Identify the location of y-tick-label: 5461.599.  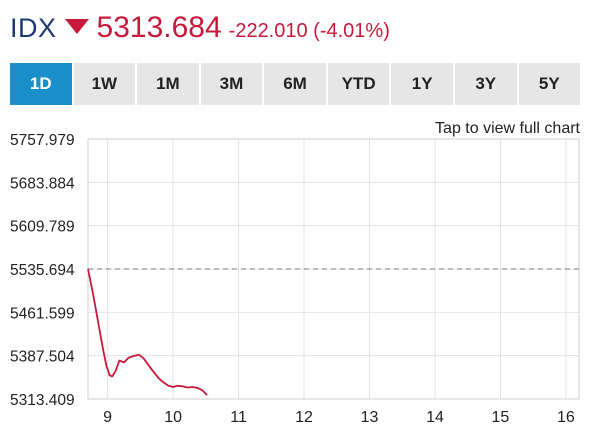
(42, 313).